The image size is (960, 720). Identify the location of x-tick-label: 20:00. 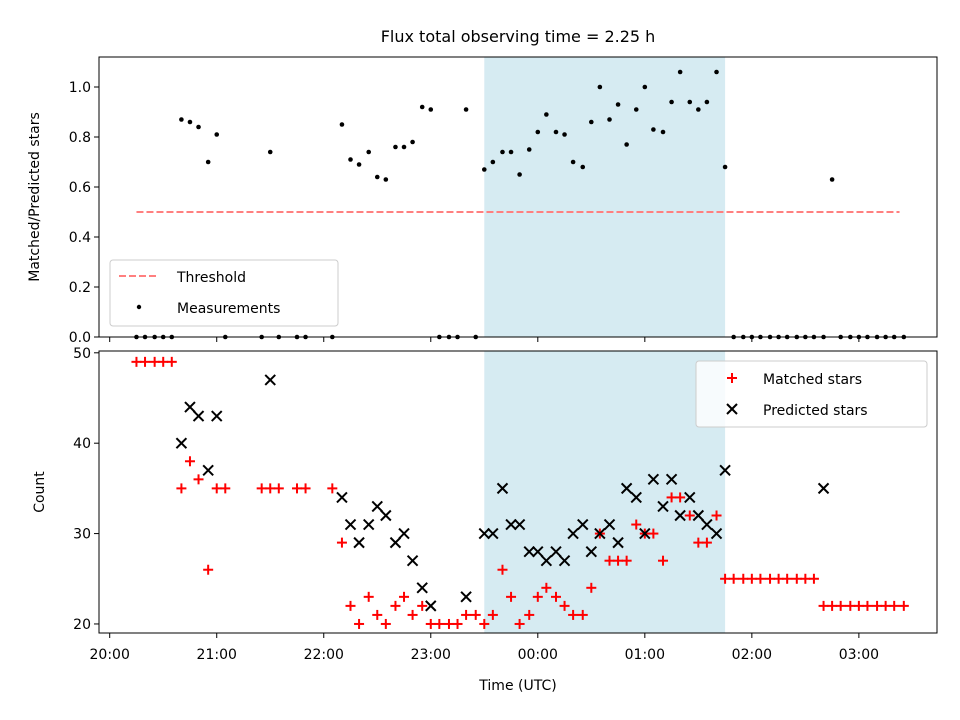
(110, 655).